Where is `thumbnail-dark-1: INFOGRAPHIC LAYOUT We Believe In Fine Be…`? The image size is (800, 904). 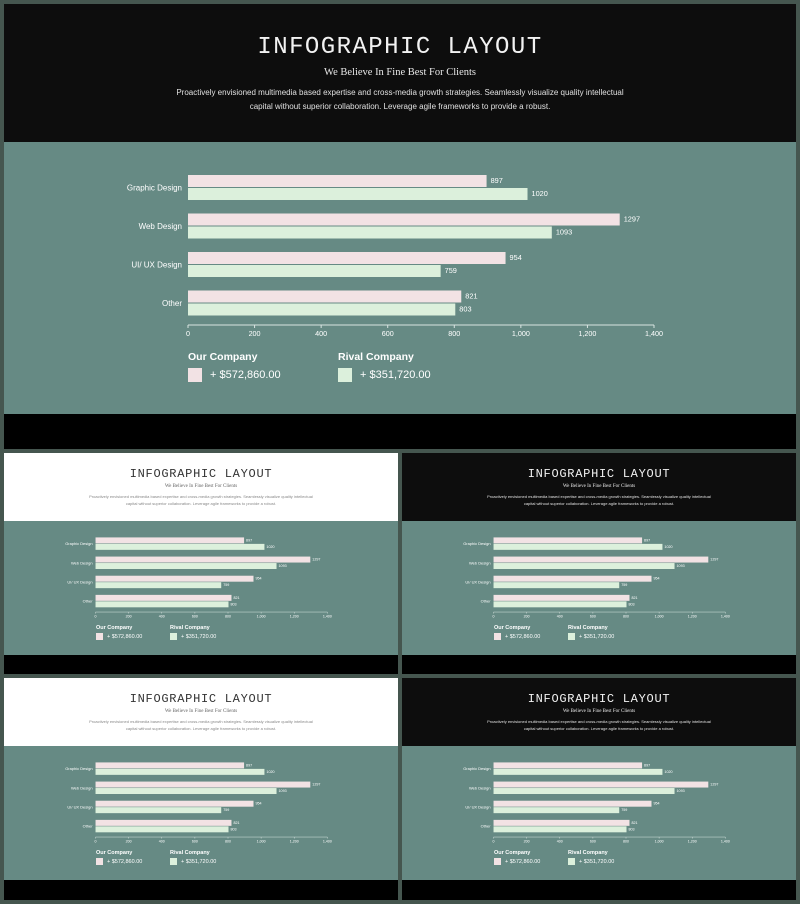
thumbnail-dark-1: INFOGRAPHIC LAYOUT We Believe In Fine Be… is located at coordinates (599, 563).